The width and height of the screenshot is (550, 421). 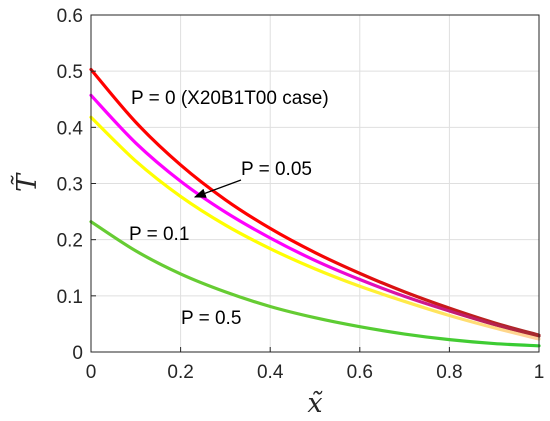 What do you see at coordinates (70, 16) in the screenshot?
I see `y-tick-label: 0.6` at bounding box center [70, 16].